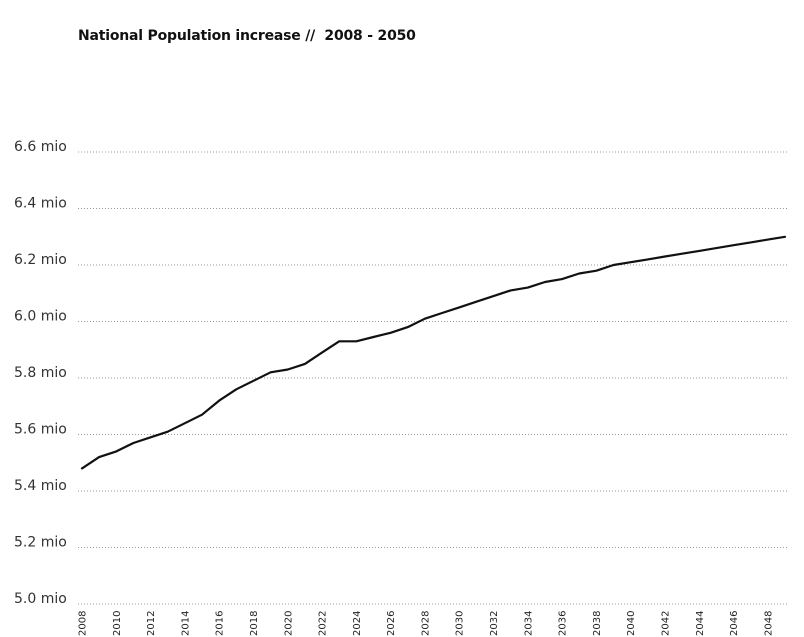 The height and width of the screenshot is (637, 804). What do you see at coordinates (768, 623) in the screenshot?
I see `x-tick-label: 2048` at bounding box center [768, 623].